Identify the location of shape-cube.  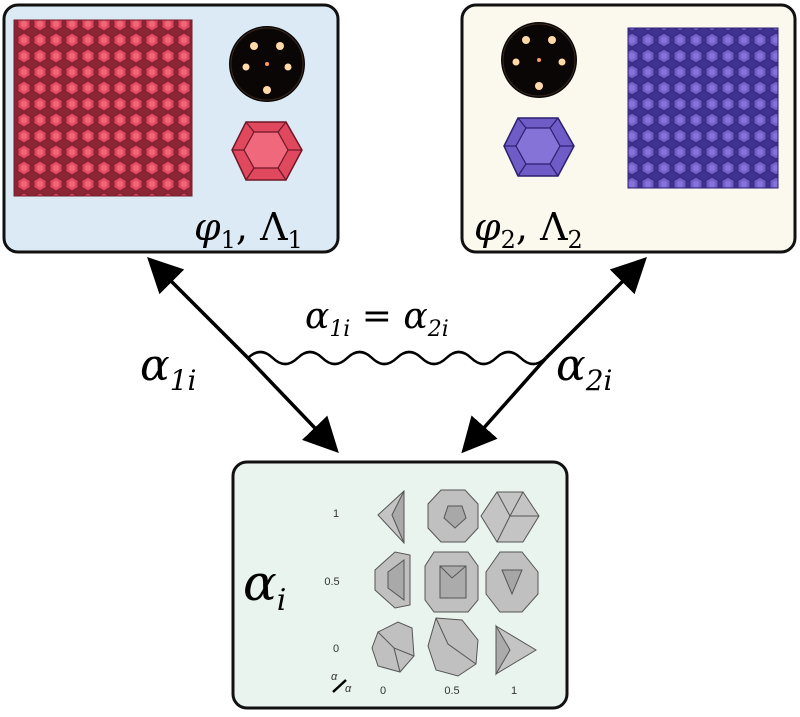
(510, 517).